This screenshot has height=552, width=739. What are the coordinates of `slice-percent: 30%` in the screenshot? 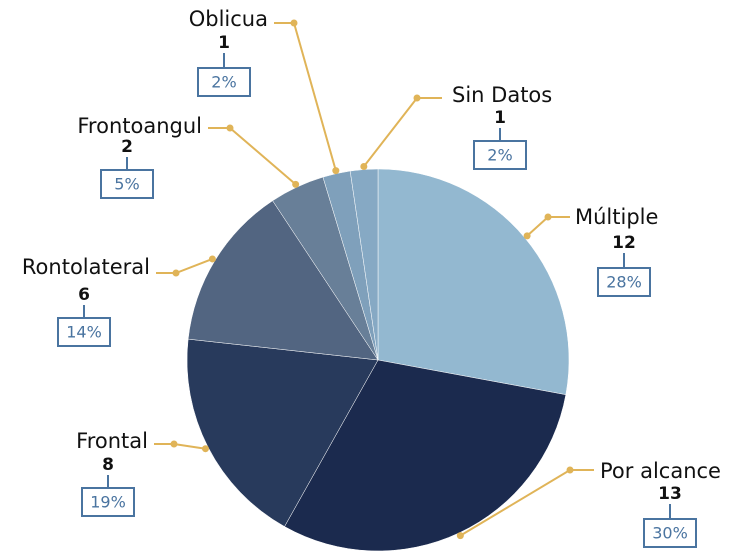 It's located at (670, 533).